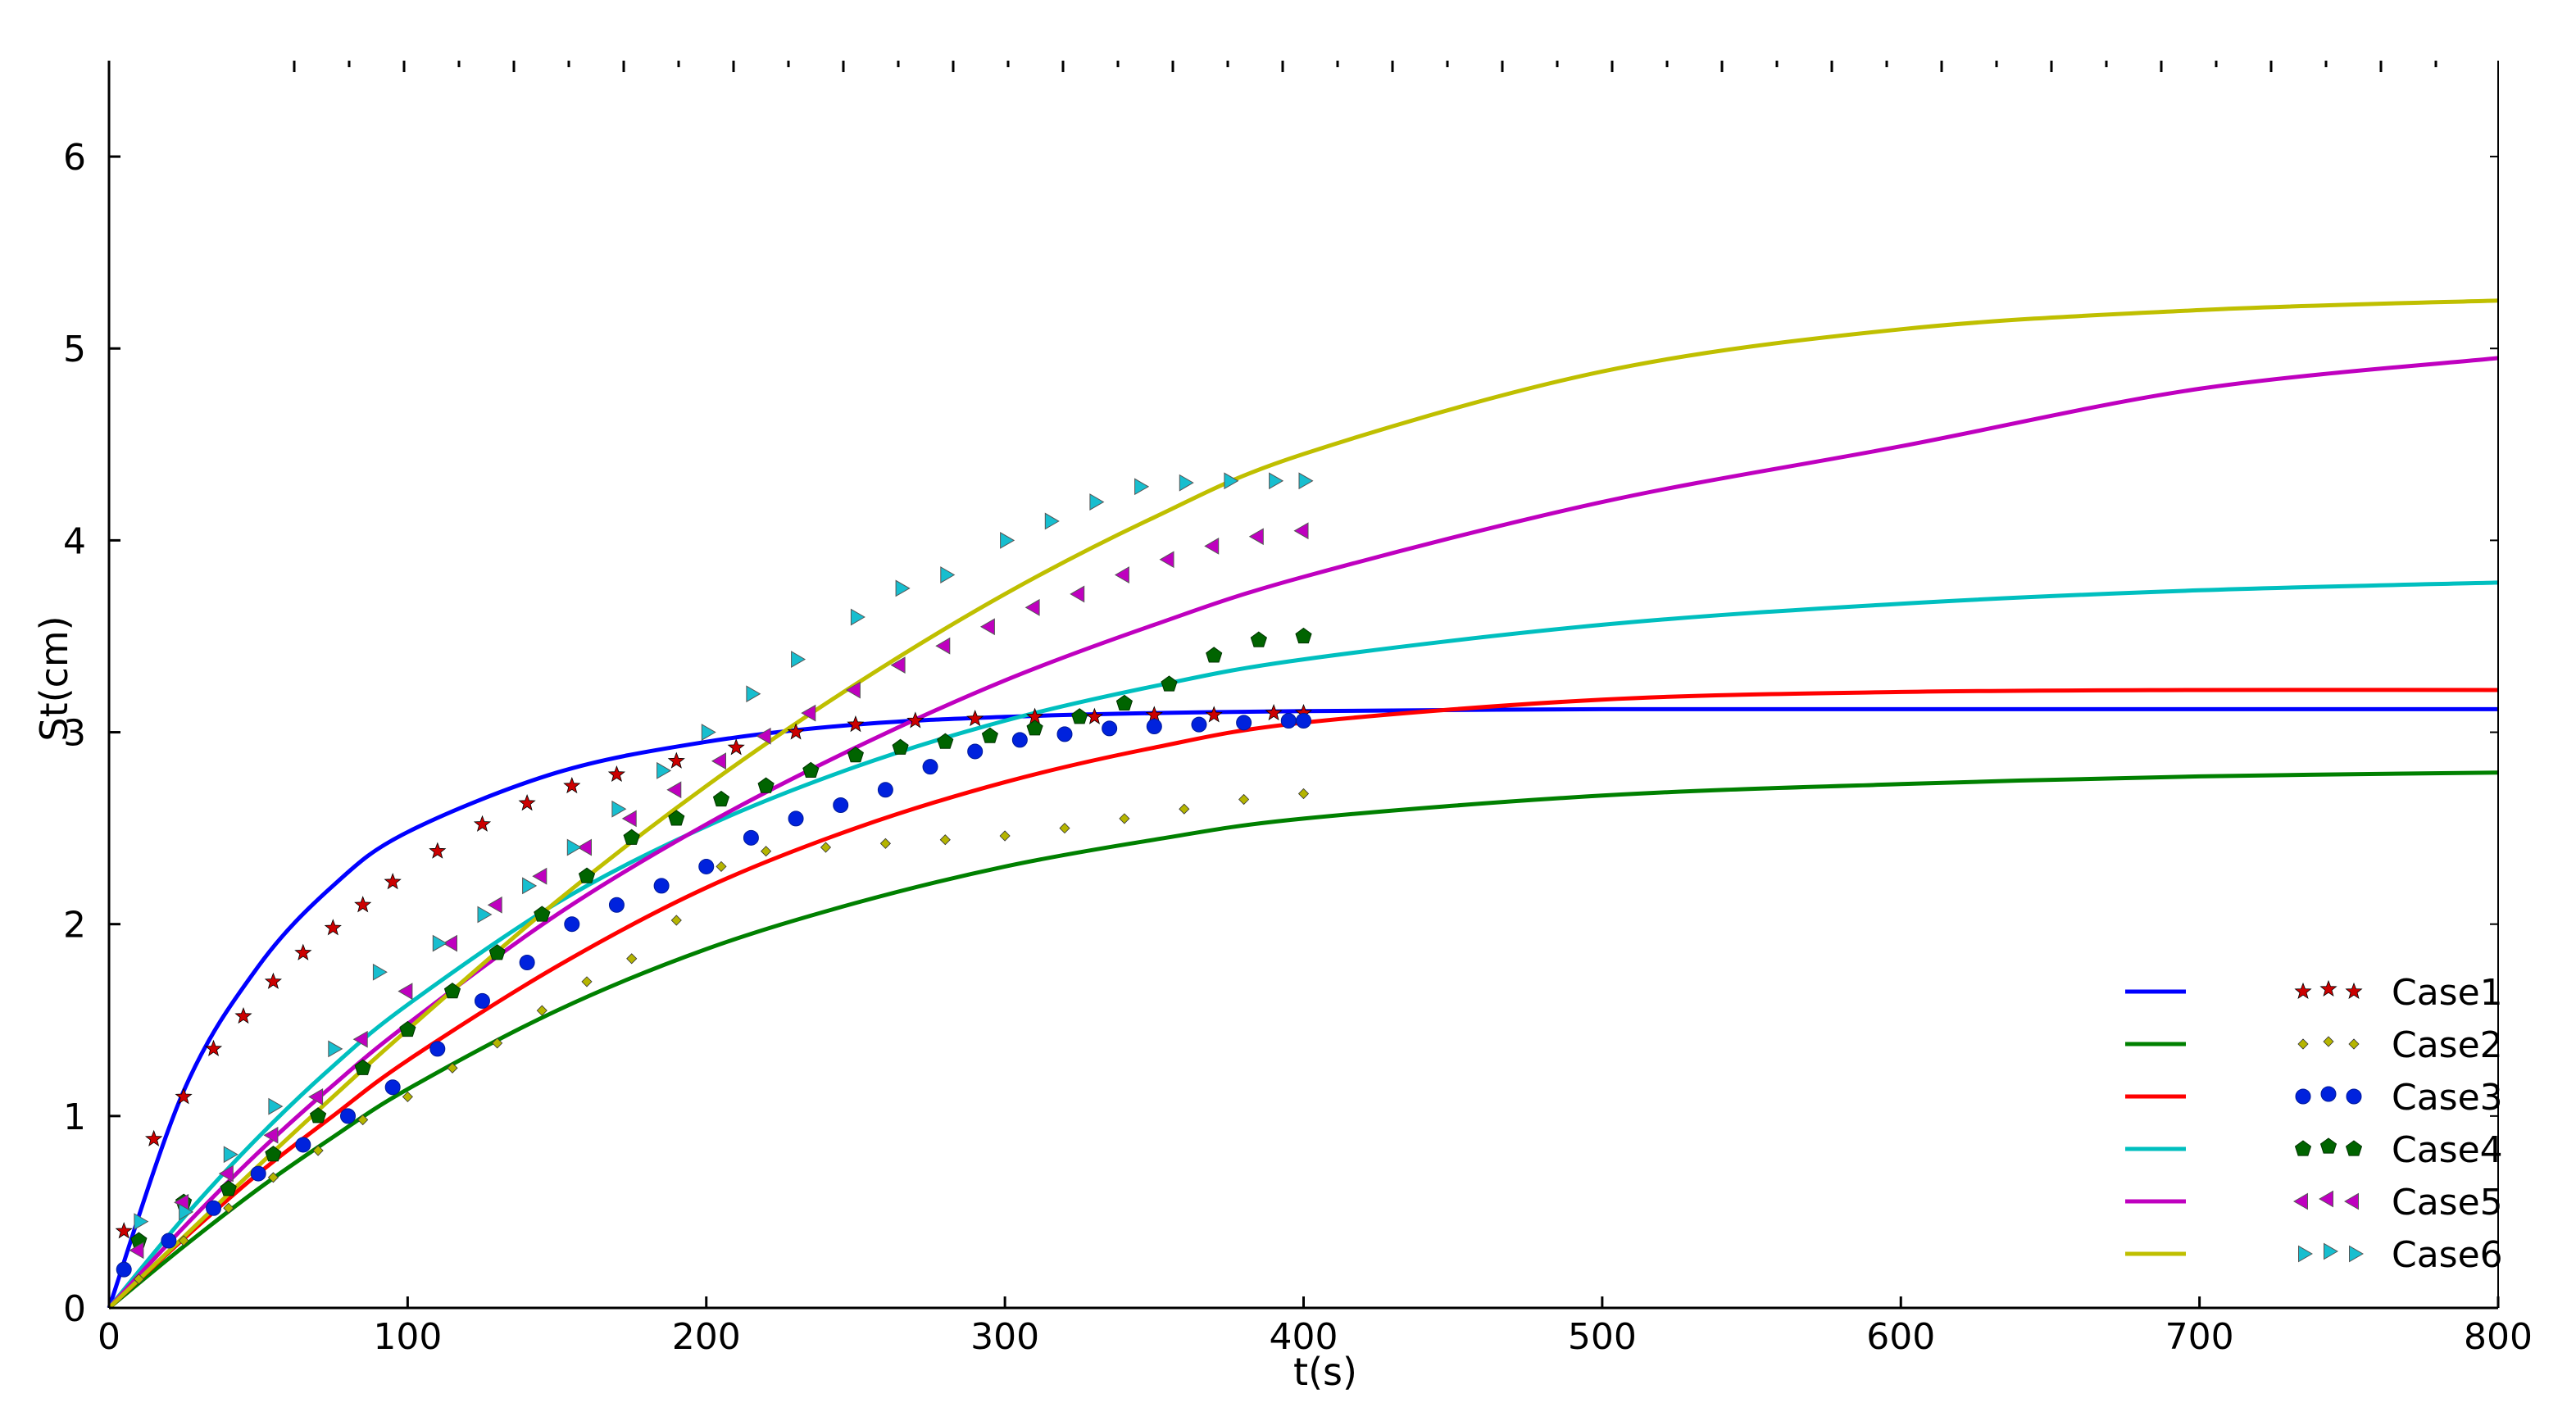 This screenshot has height=1421, width=2576. I want to click on legend-label-case3: Case3, so click(2447, 1098).